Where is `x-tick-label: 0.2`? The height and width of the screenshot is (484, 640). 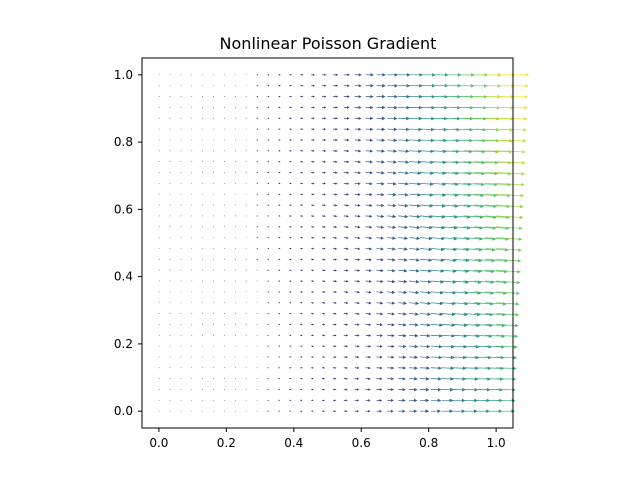
x-tick-label: 0.2 is located at coordinates (226, 443).